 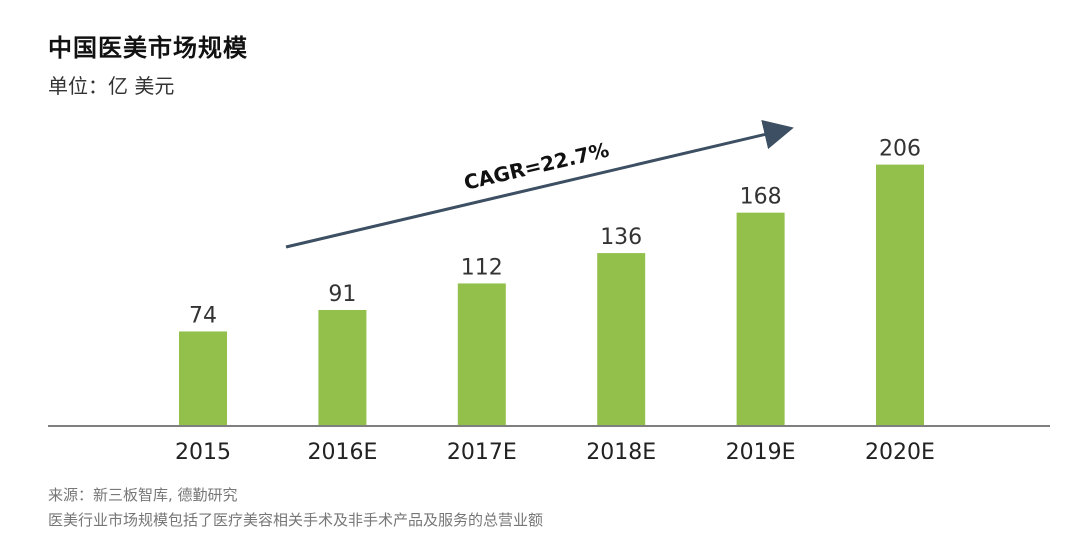 I want to click on bar-2017E, so click(x=481, y=354).